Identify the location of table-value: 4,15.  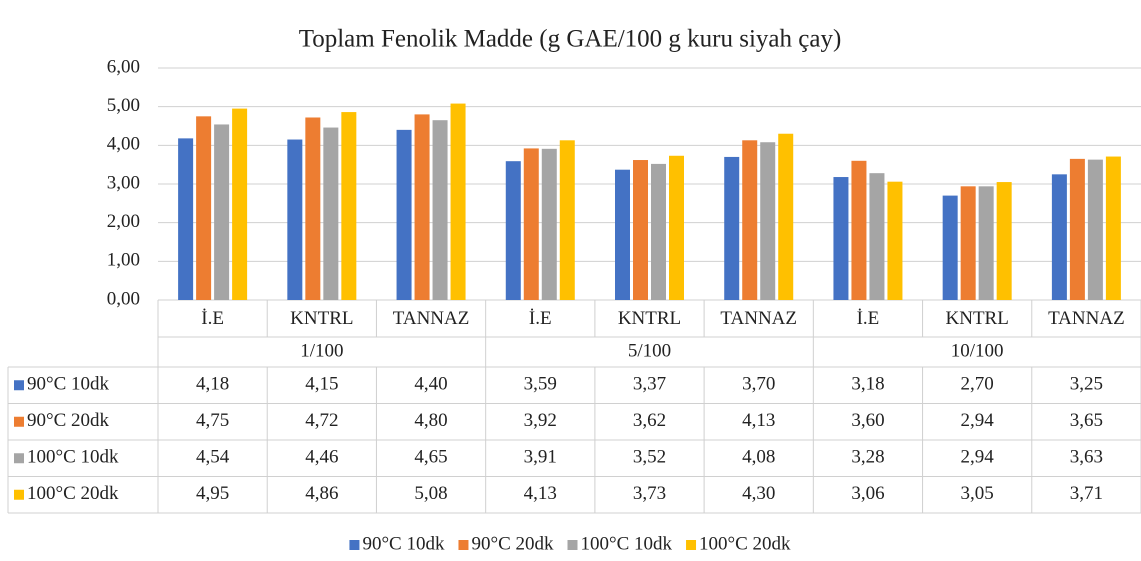
(321, 384).